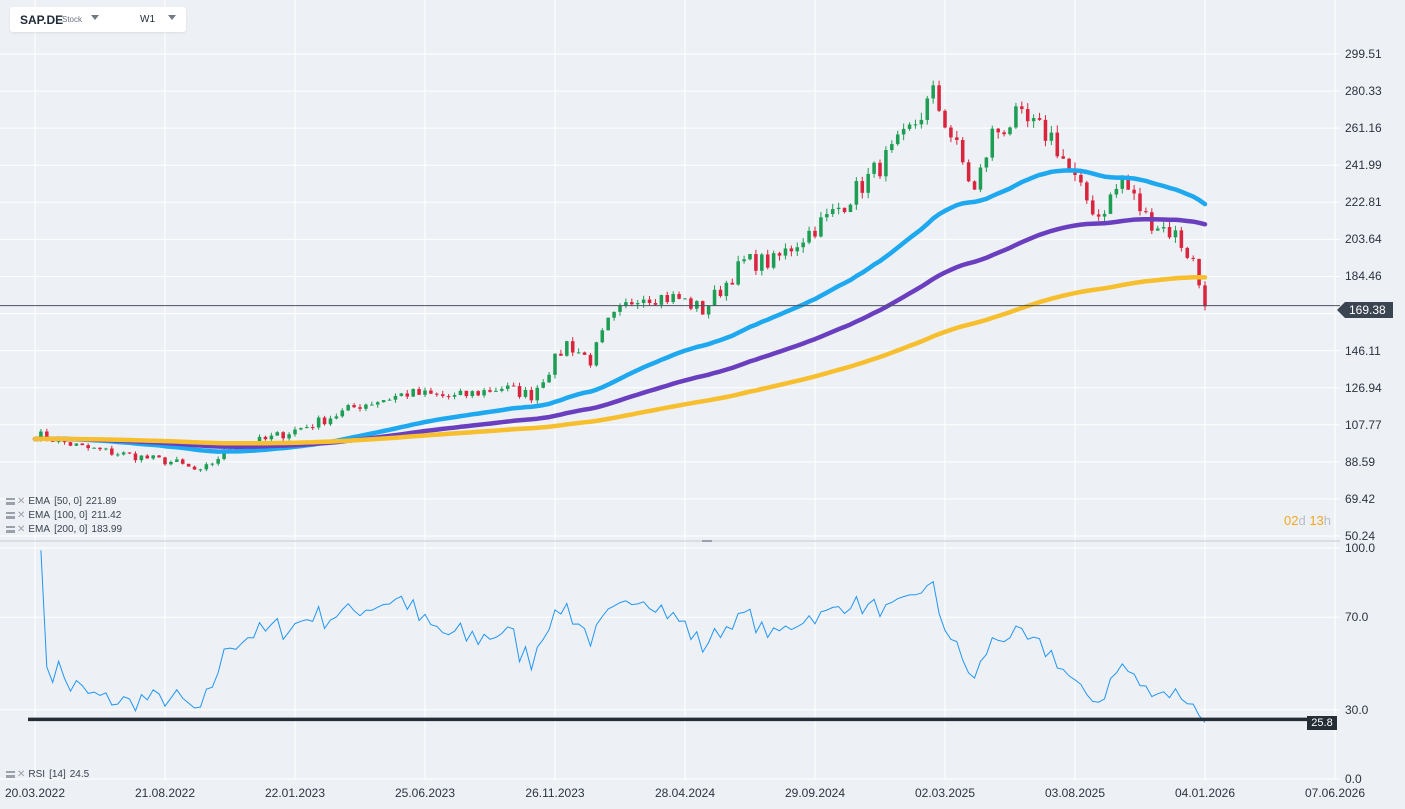  What do you see at coordinates (1363, 165) in the screenshot?
I see `price-tick-label: 241.99` at bounding box center [1363, 165].